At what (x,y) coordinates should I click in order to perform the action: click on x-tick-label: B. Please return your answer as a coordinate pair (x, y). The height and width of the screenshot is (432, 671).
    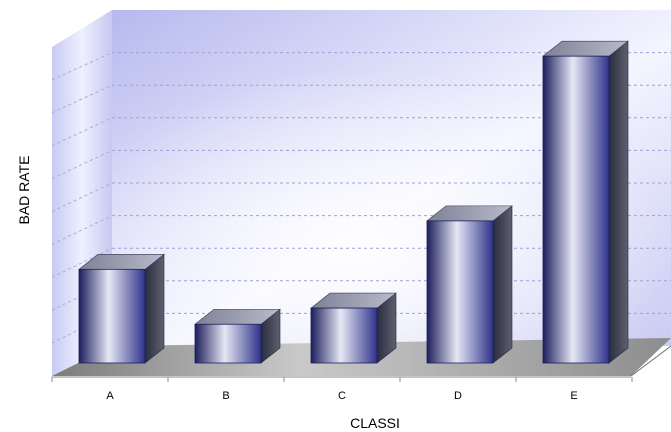
    Looking at the image, I should click on (225, 396).